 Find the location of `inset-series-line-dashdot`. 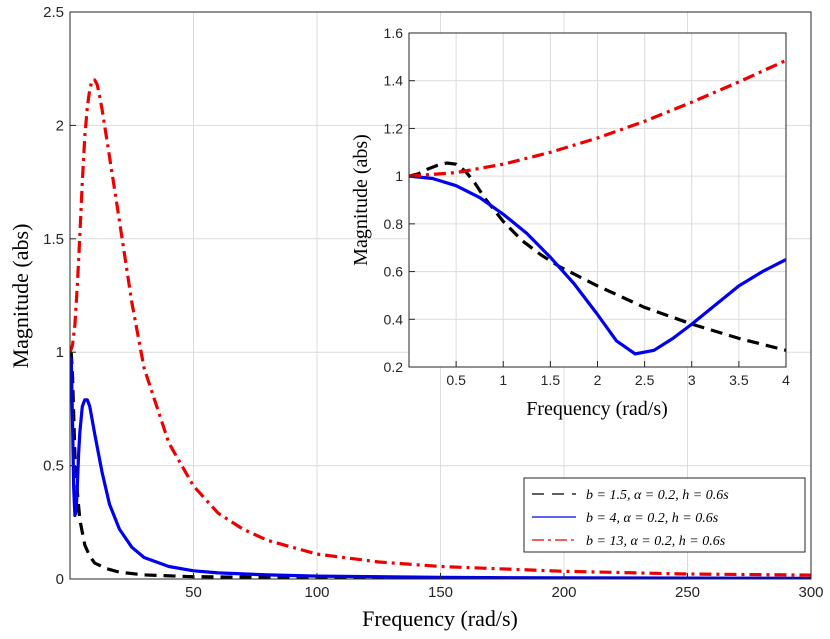

inset-series-line-dashdot is located at coordinates (597, 118).